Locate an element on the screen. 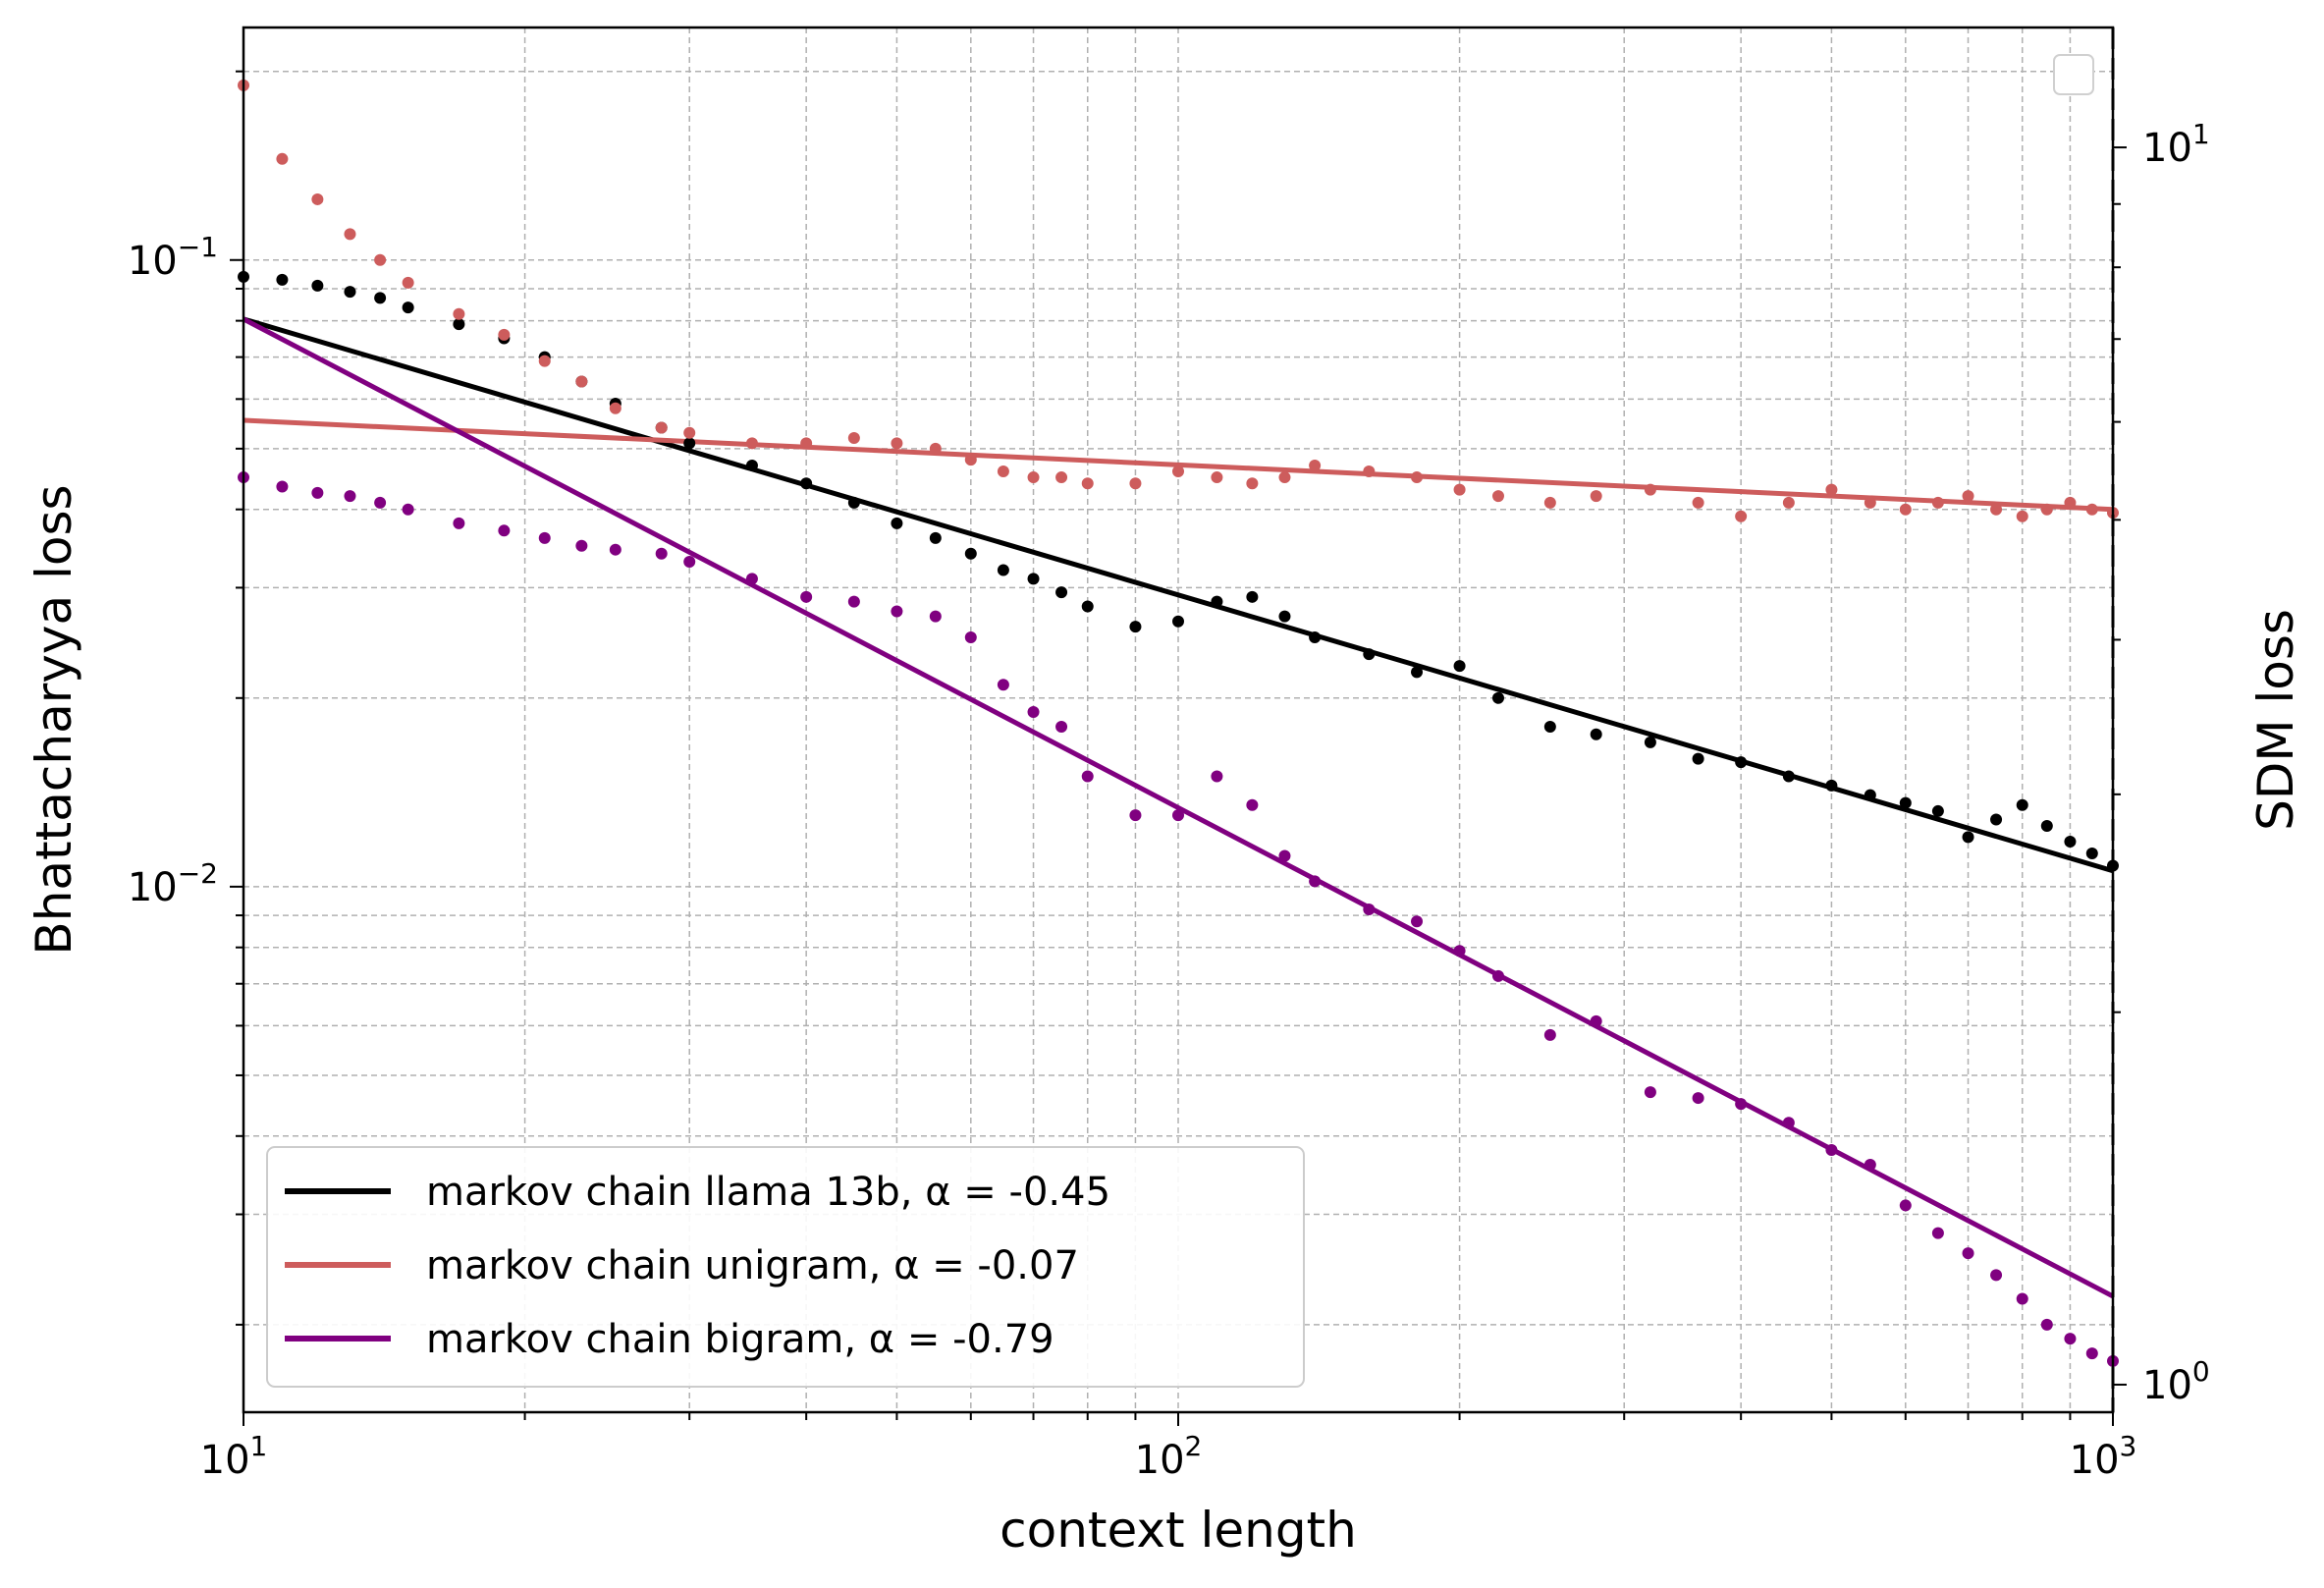 The width and height of the screenshot is (2324, 1588). legend-frame is located at coordinates (785, 1267).